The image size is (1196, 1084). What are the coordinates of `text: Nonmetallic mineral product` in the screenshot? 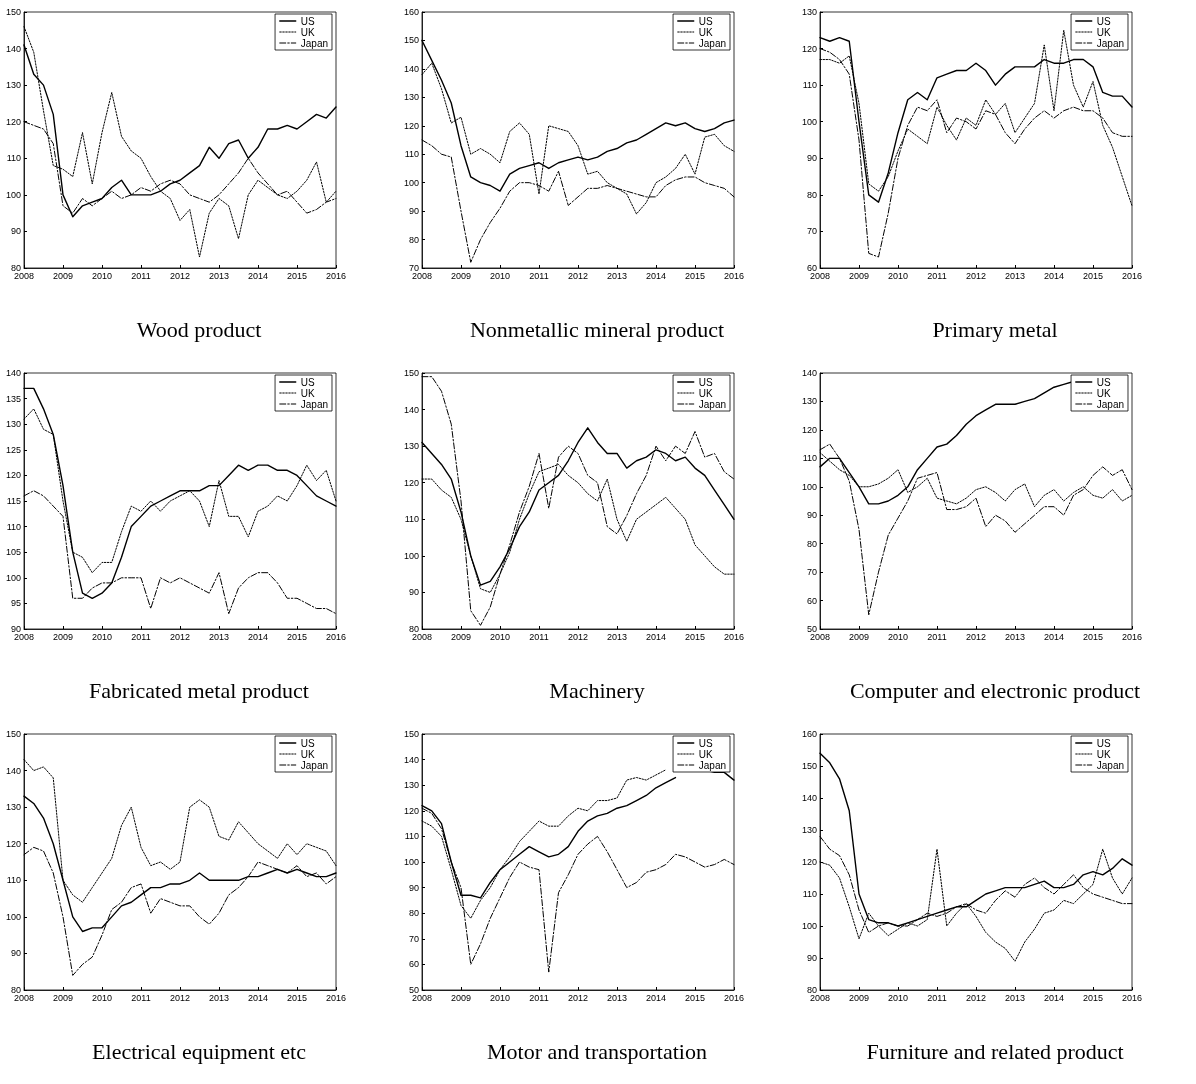 It's located at (597, 329).